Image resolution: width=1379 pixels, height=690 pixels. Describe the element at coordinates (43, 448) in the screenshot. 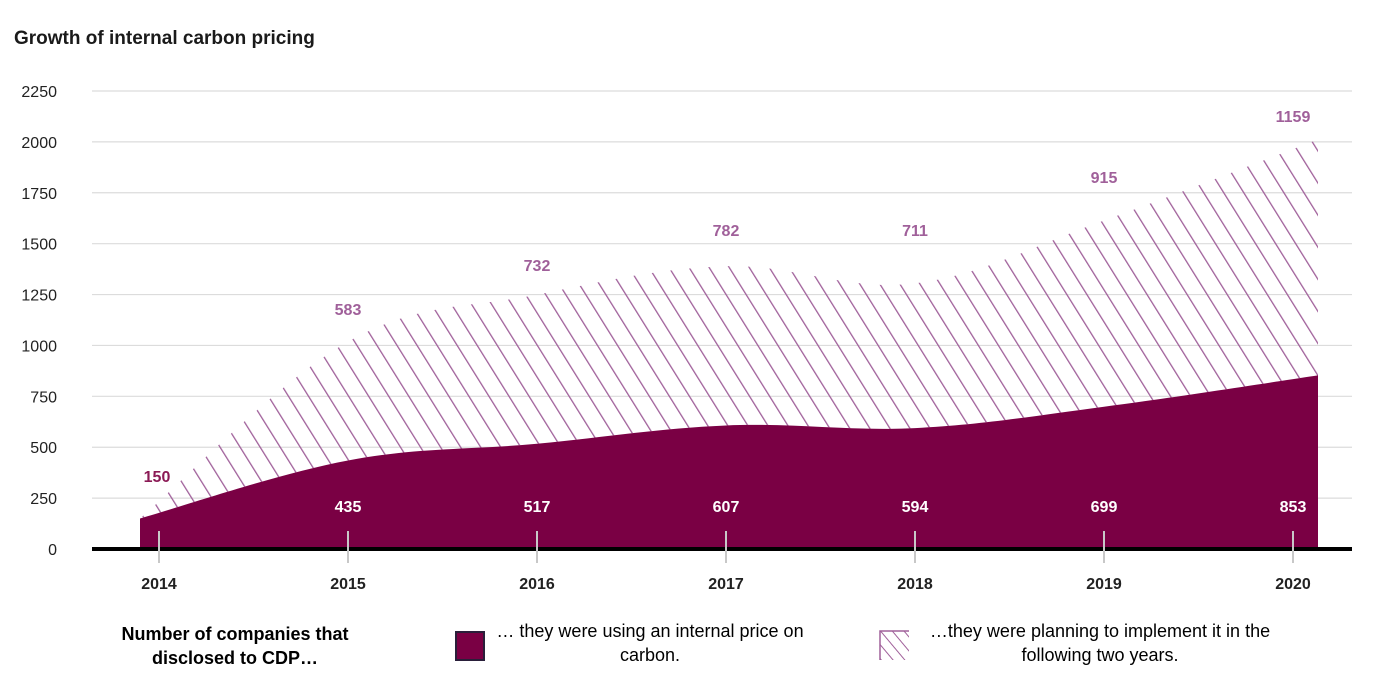

I see `y-tick-label: 500` at that location.